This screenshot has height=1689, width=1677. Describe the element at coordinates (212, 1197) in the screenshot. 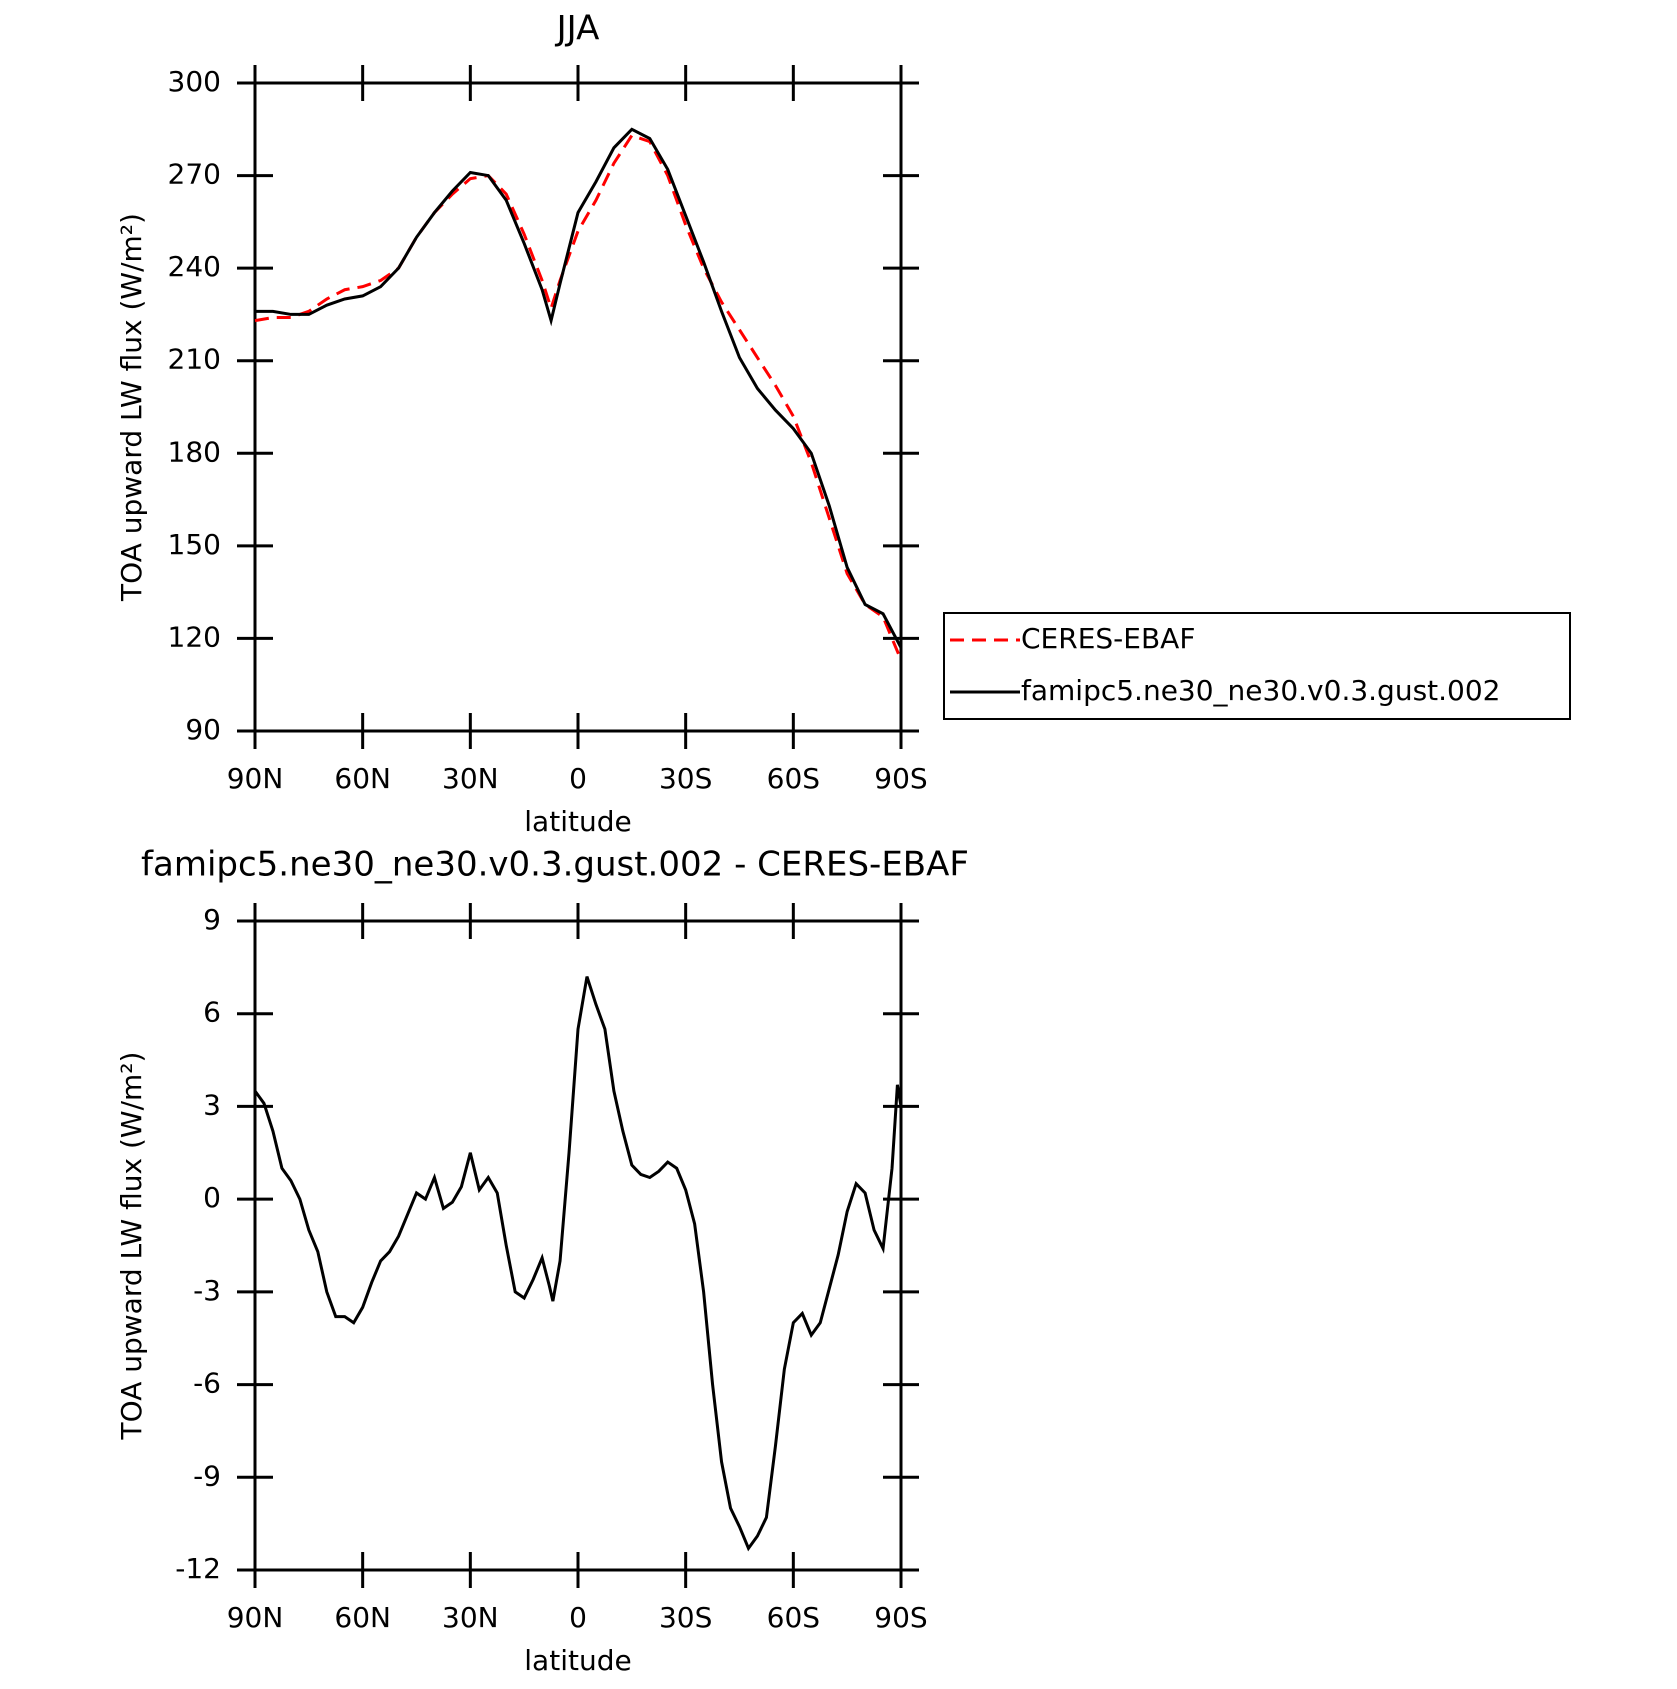

I see `y-tick-label: 0` at that location.